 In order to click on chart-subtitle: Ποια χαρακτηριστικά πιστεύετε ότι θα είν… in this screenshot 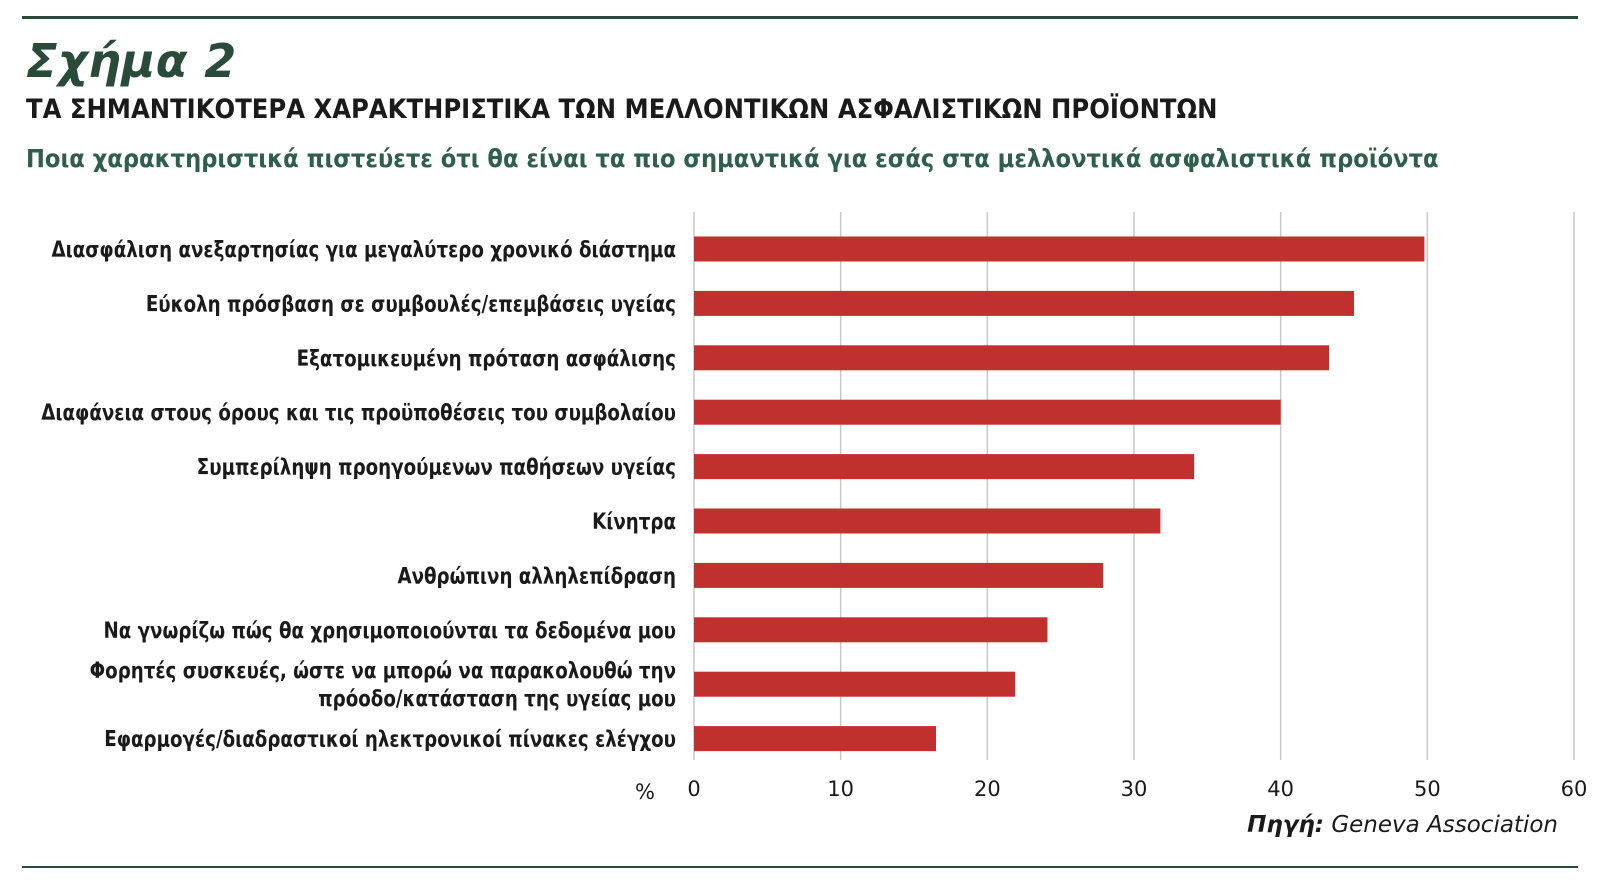, I will do `click(732, 158)`.